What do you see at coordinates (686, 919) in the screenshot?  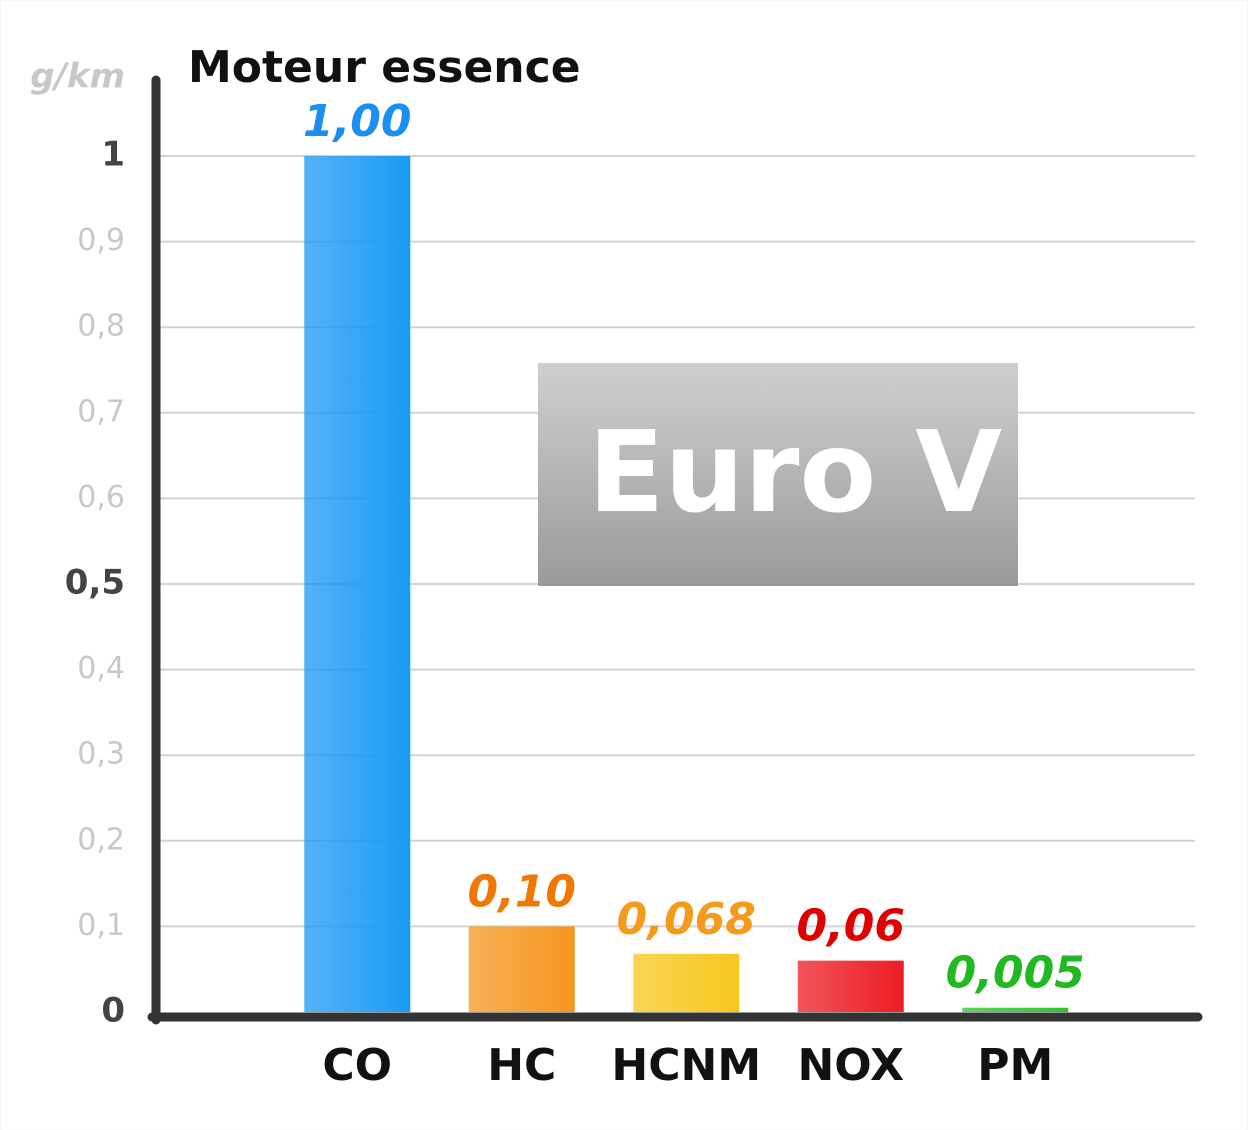 I see `value-label: 0,068` at bounding box center [686, 919].